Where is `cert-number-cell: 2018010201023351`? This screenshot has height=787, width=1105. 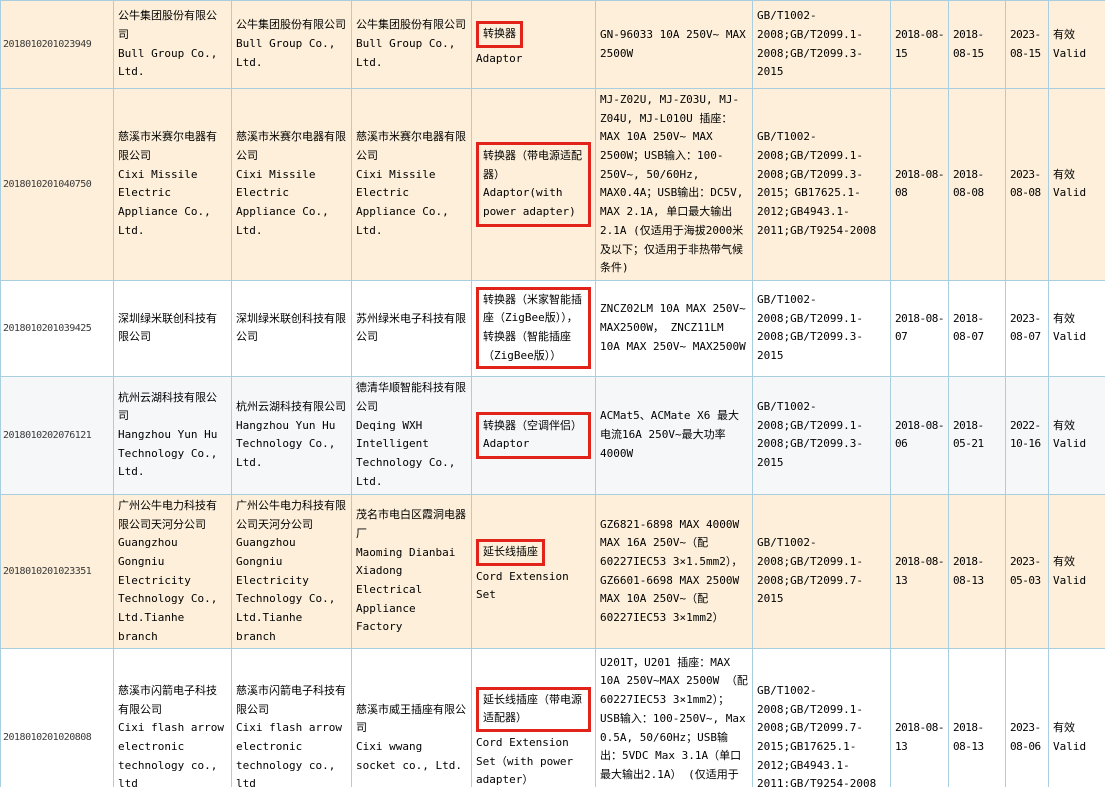
cert-number-cell: 2018010201023351 is located at coordinates (57, 571).